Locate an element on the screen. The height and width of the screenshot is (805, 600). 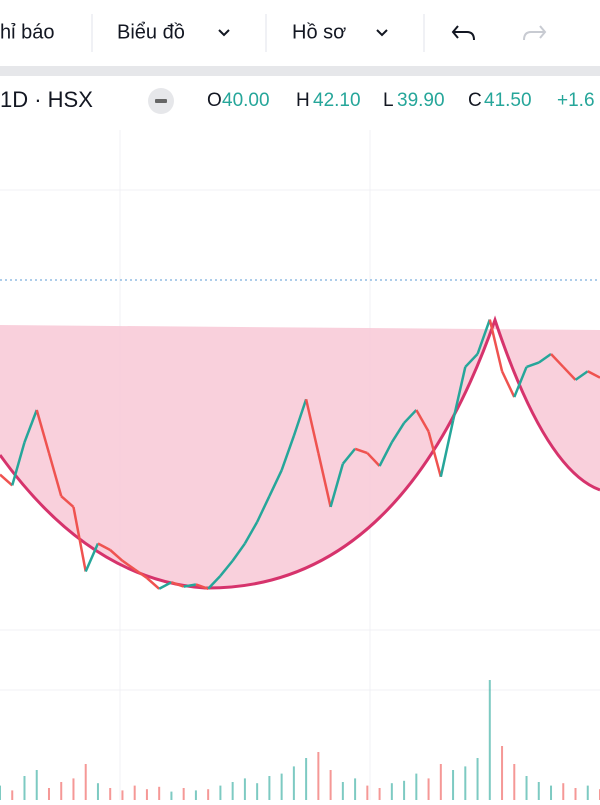
symbol: 1D · HSX is located at coordinates (46, 99).